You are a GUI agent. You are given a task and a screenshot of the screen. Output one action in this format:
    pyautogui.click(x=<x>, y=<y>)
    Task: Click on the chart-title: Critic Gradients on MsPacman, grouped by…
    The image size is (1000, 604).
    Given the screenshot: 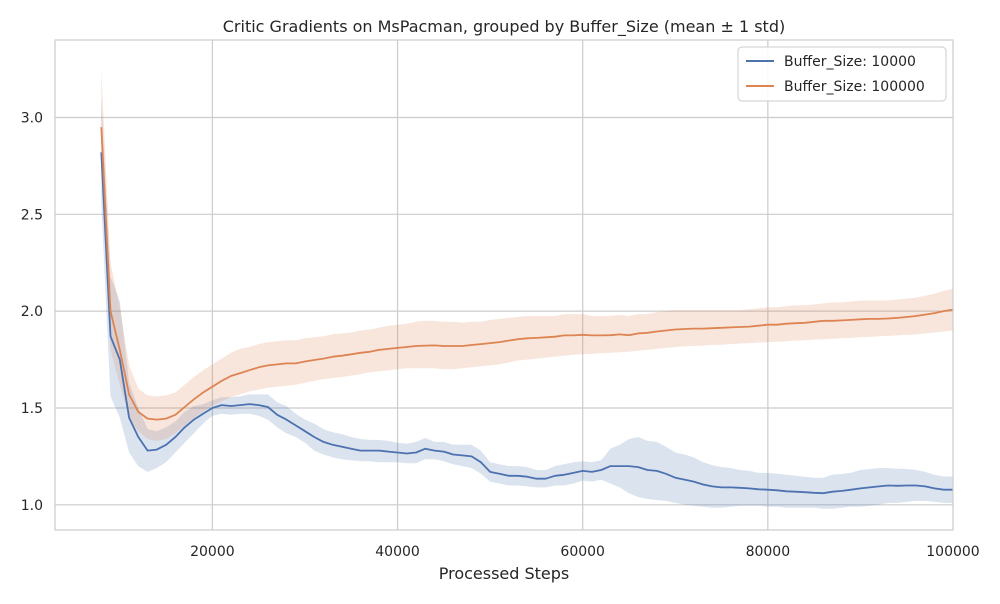 What is the action you would take?
    pyautogui.click(x=504, y=27)
    